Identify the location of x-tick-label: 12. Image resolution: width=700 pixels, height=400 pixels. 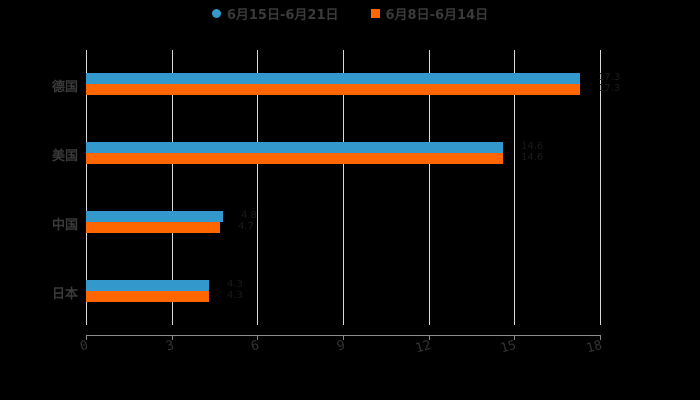
(423, 347).